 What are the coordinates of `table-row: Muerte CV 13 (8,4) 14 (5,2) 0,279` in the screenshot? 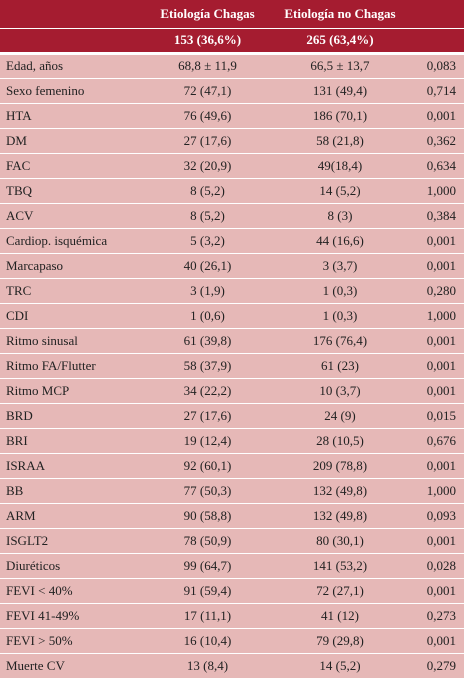 It's located at (232, 666).